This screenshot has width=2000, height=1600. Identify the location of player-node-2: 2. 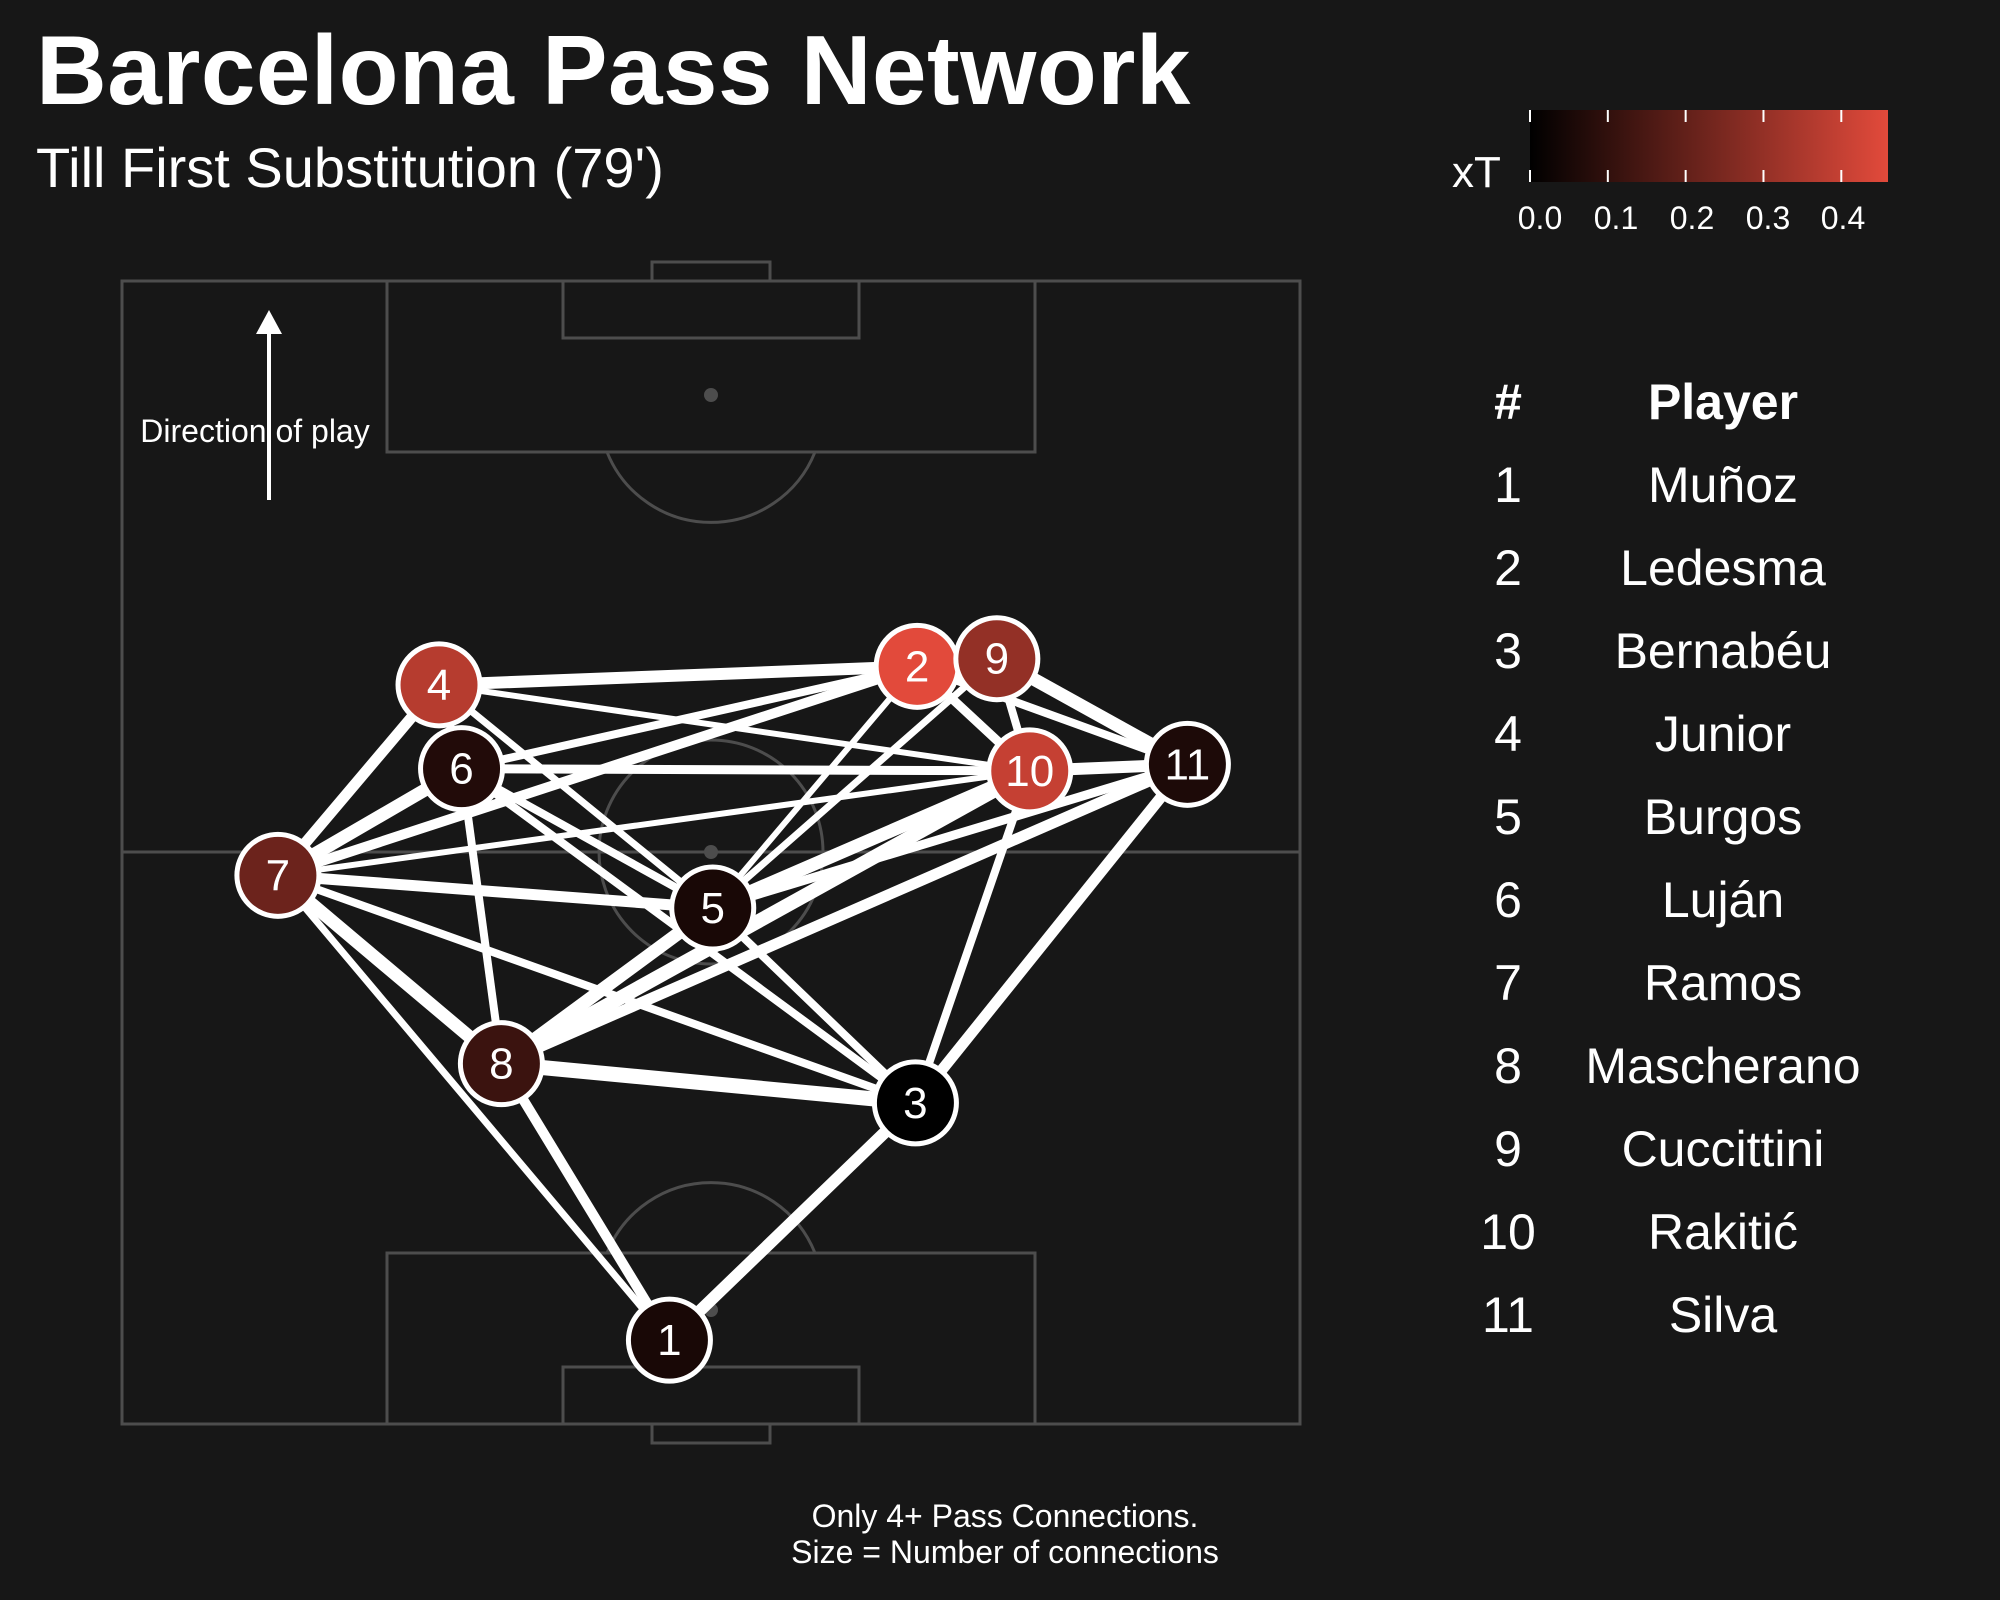
(917, 666).